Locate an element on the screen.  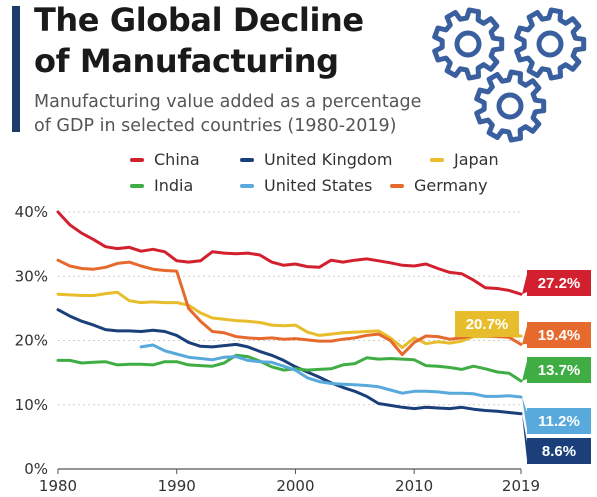
end-label-value: 13.7% is located at coordinates (559, 370).